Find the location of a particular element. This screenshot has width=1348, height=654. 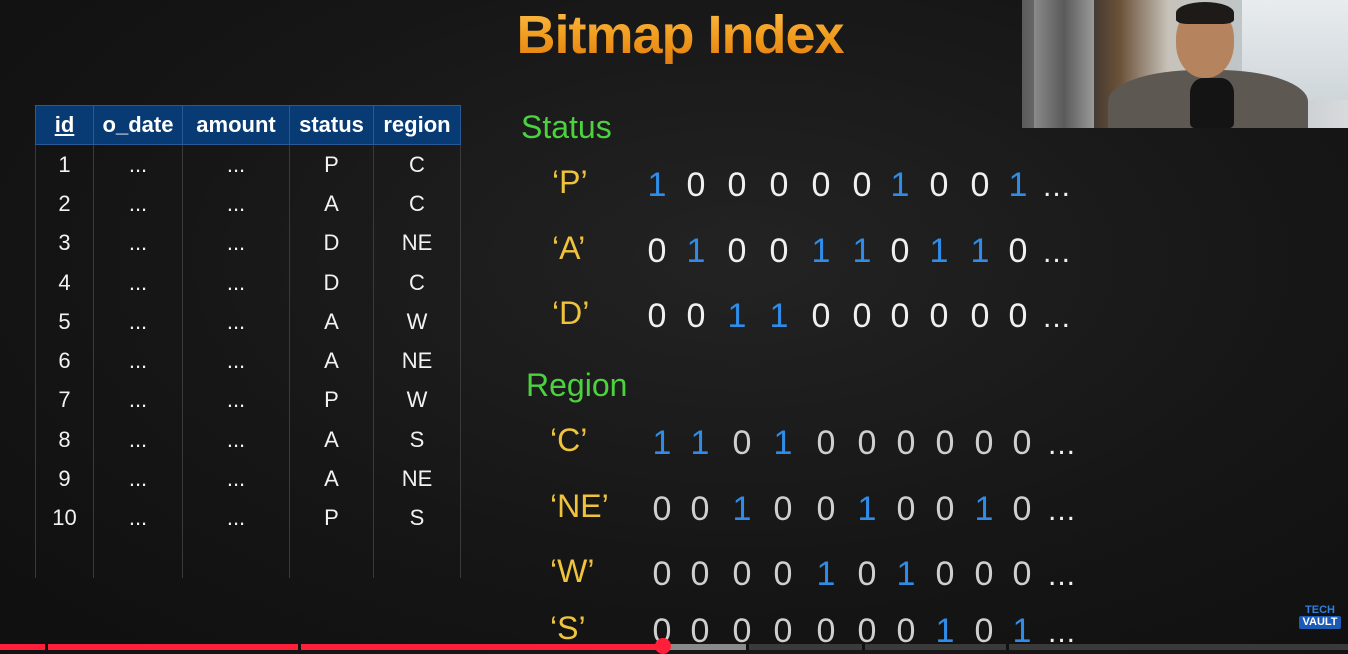

column-header-region: region is located at coordinates (417, 125).